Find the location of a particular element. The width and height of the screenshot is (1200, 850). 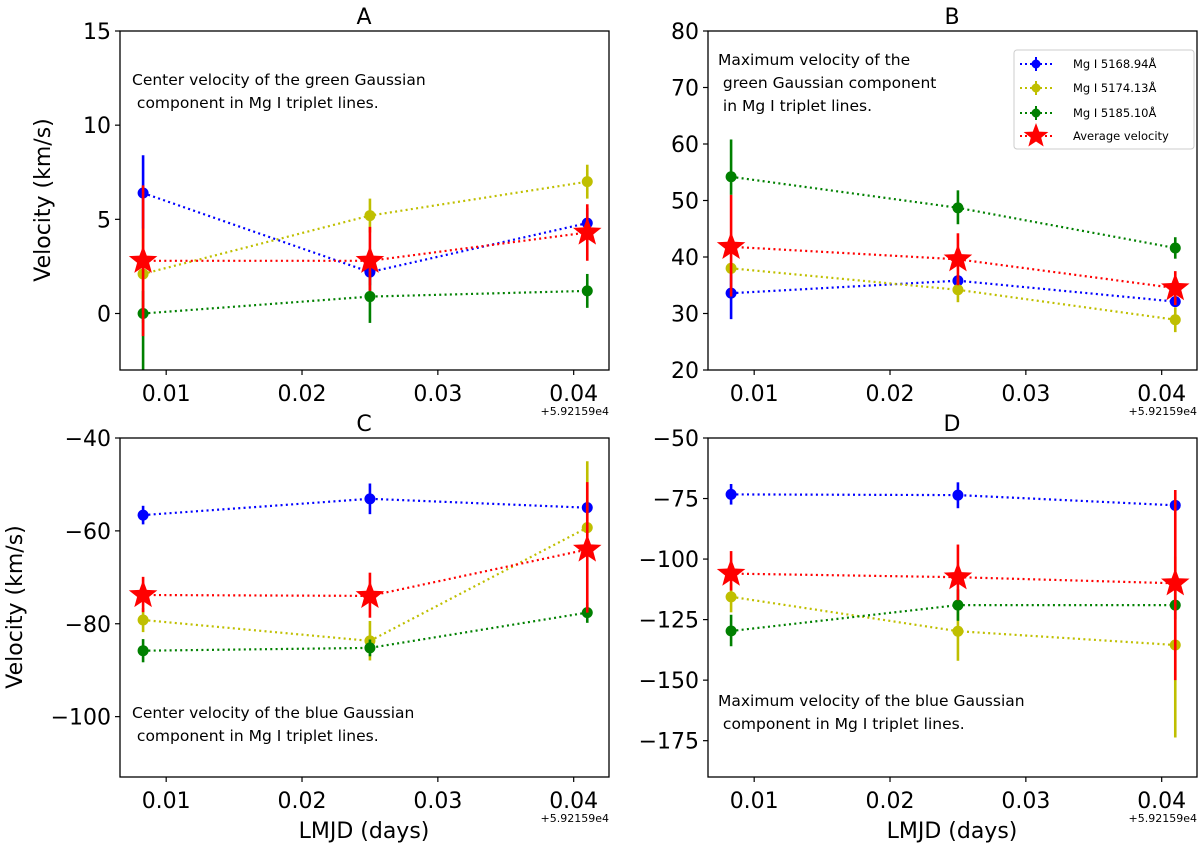

y-tick-label: 20 is located at coordinates (685, 371).